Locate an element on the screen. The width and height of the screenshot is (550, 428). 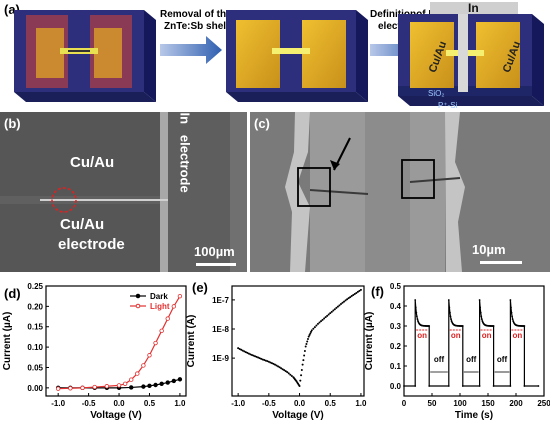
arrow-head is located at coordinates (335, 165).